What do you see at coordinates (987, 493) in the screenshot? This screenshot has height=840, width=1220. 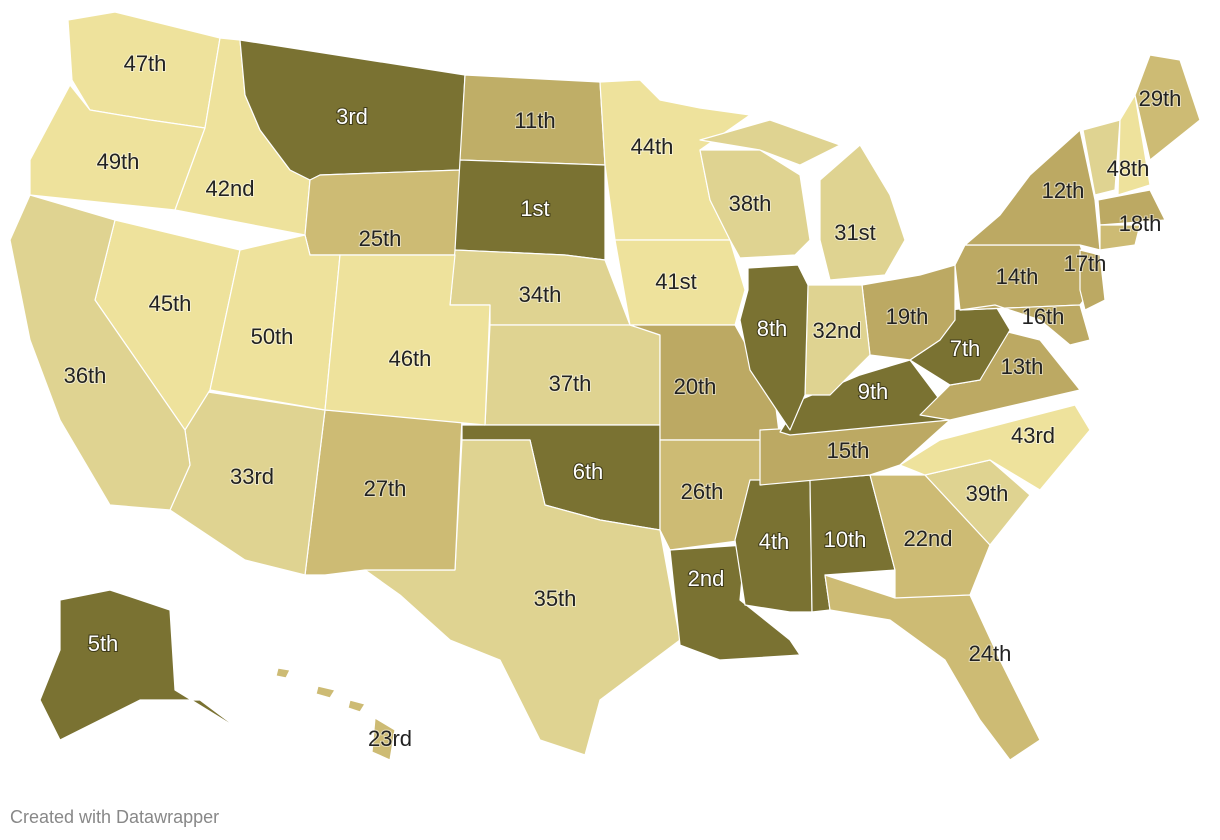 I see `state-label: 39th` at bounding box center [987, 493].